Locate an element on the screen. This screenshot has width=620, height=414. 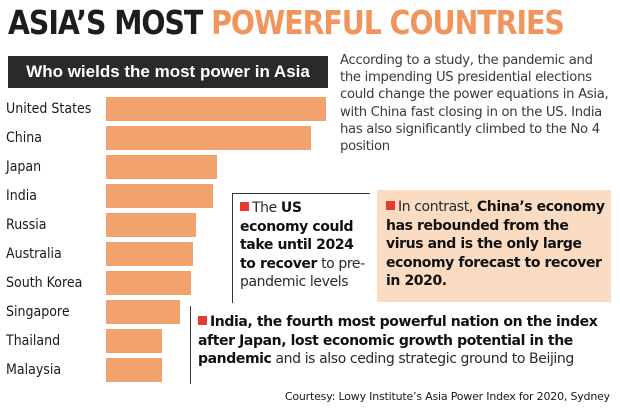
us-note-box is located at coordinates (301, 248).